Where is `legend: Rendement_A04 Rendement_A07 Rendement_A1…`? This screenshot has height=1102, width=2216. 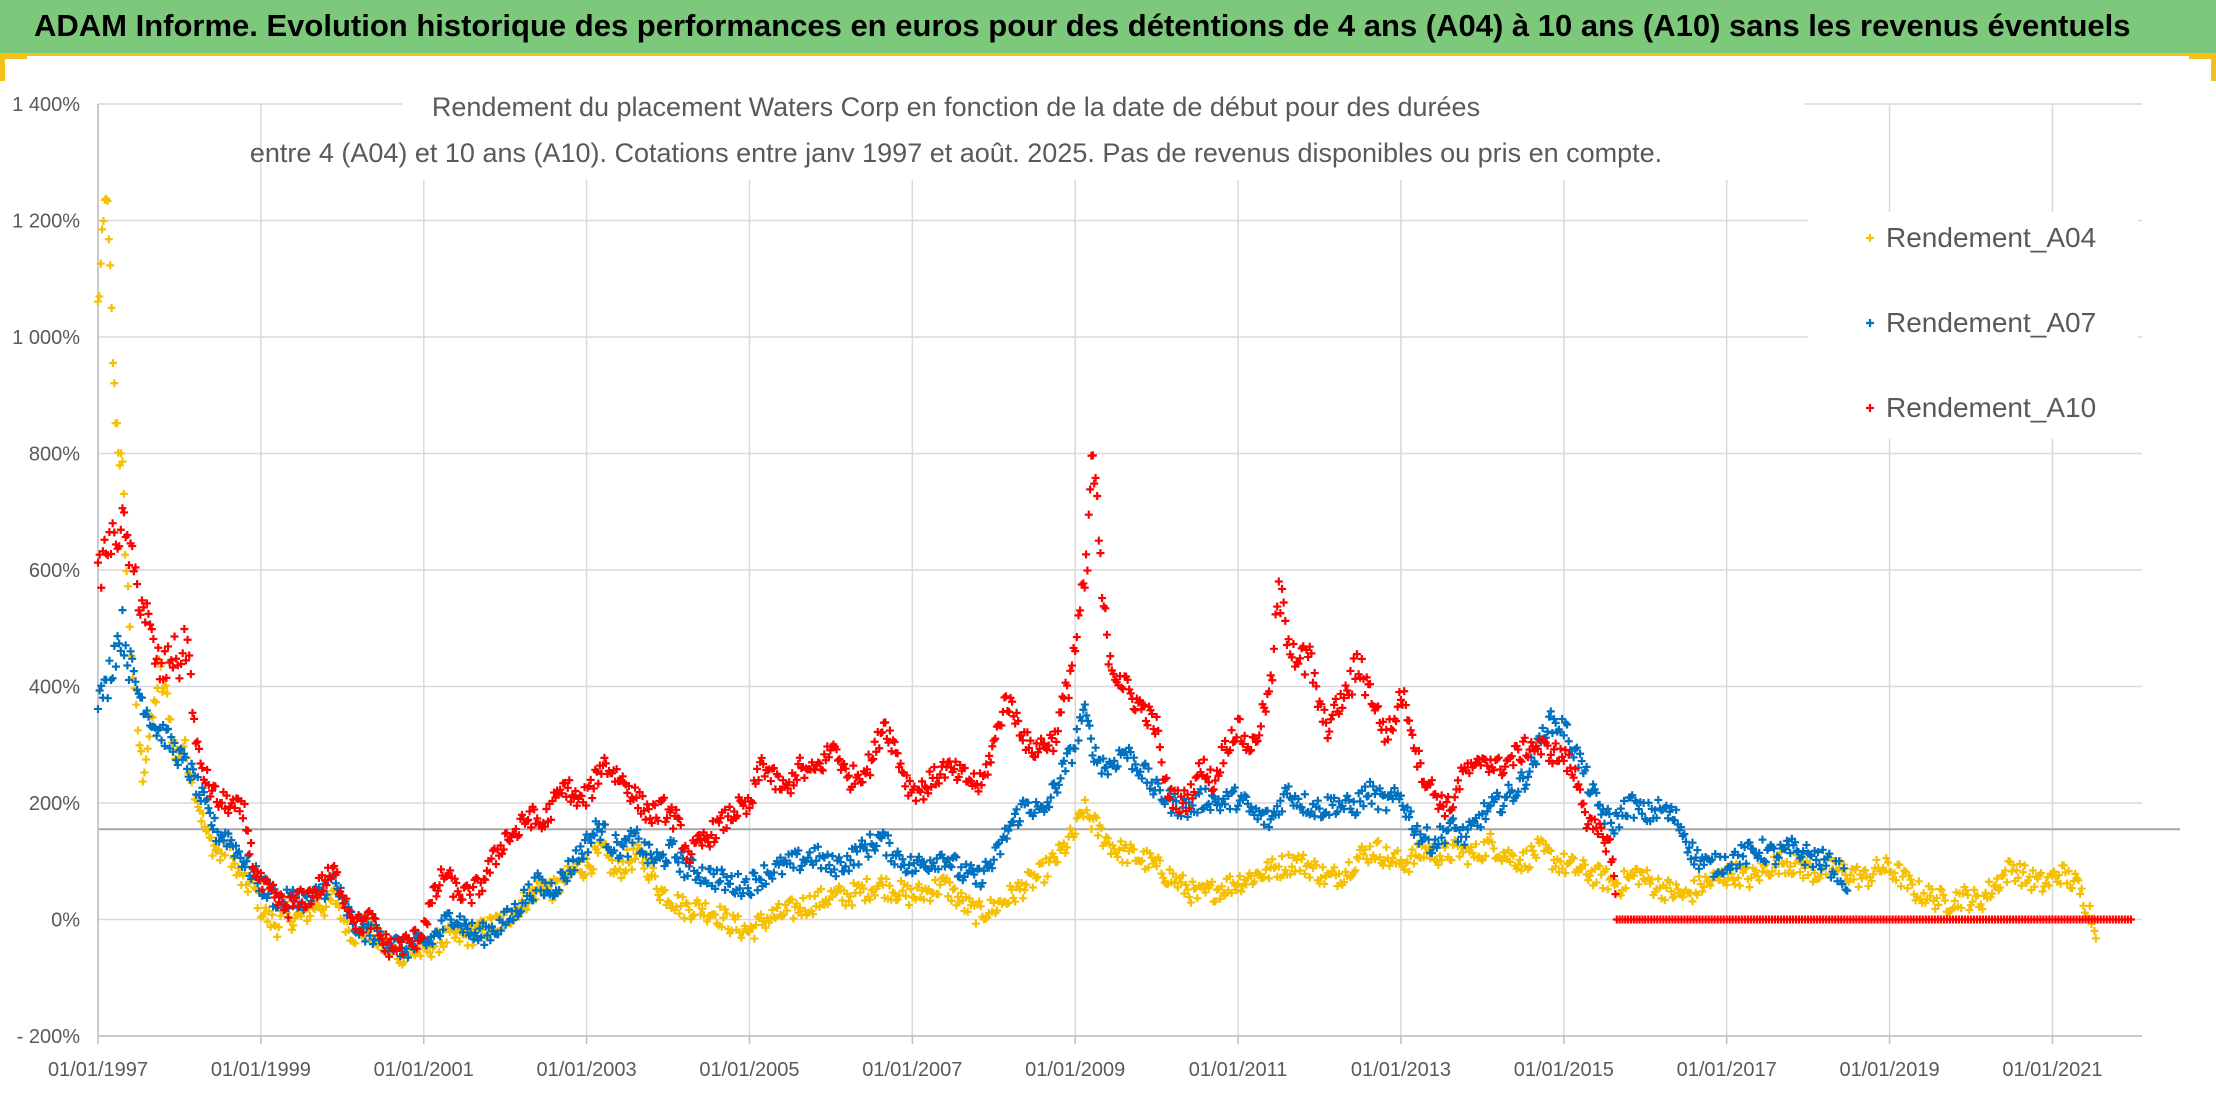
legend: Rendement_A04 Rendement_A07 Rendement_A1… is located at coordinates (1973, 325).